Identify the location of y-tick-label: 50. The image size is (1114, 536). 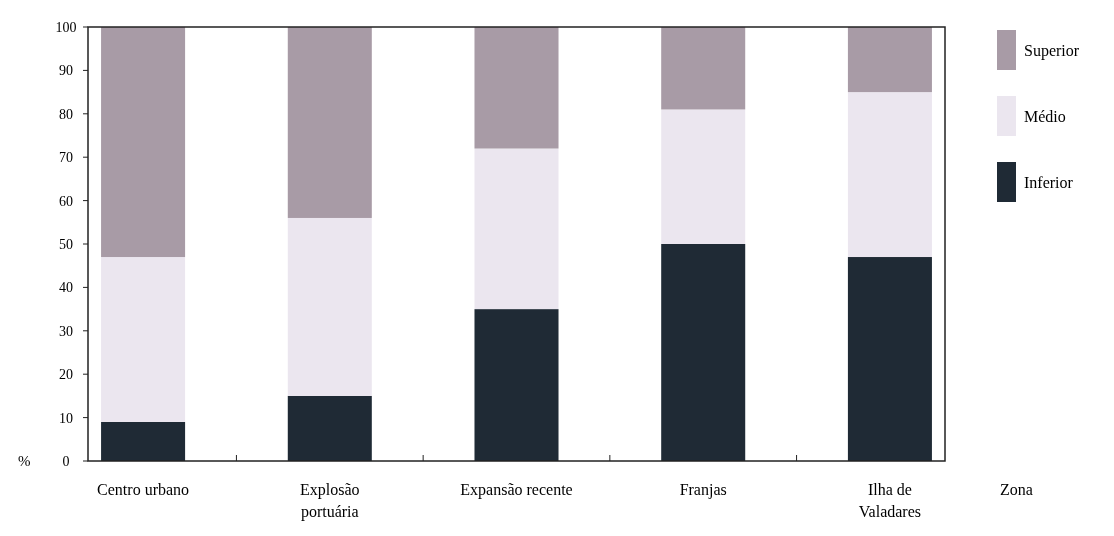
(66, 244).